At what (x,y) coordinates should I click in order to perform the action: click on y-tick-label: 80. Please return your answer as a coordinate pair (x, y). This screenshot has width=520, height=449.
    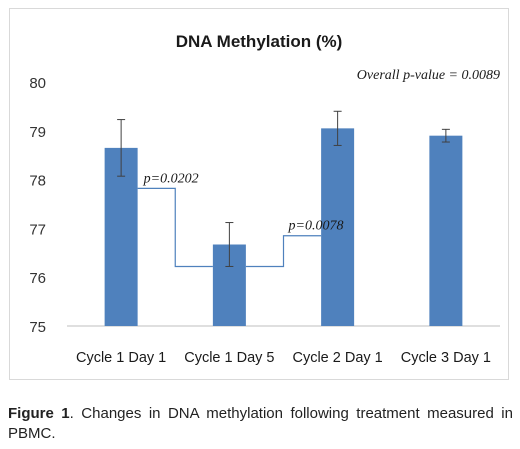
    Looking at the image, I should click on (37, 83).